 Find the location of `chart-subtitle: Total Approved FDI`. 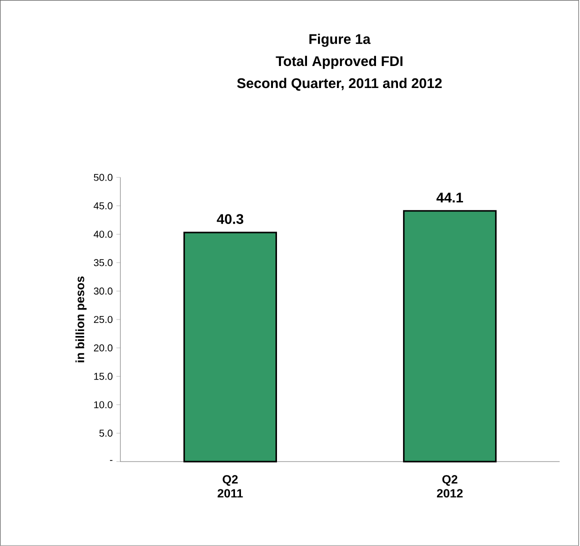

chart-subtitle: Total Approved FDI is located at coordinates (339, 62).